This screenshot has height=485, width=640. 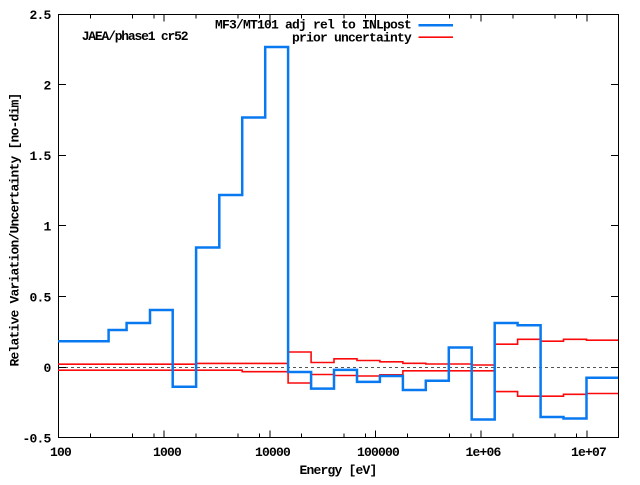 What do you see at coordinates (47, 86) in the screenshot?
I see `svg-text: 2` at bounding box center [47, 86].